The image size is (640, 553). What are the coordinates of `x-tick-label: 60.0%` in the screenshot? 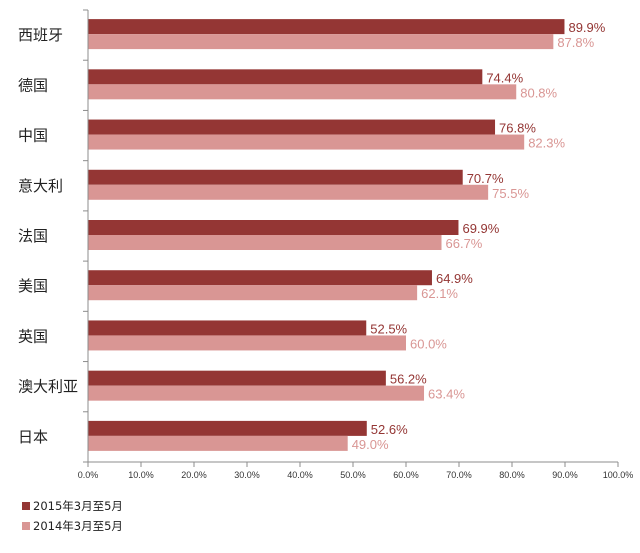 It's located at (406, 475).